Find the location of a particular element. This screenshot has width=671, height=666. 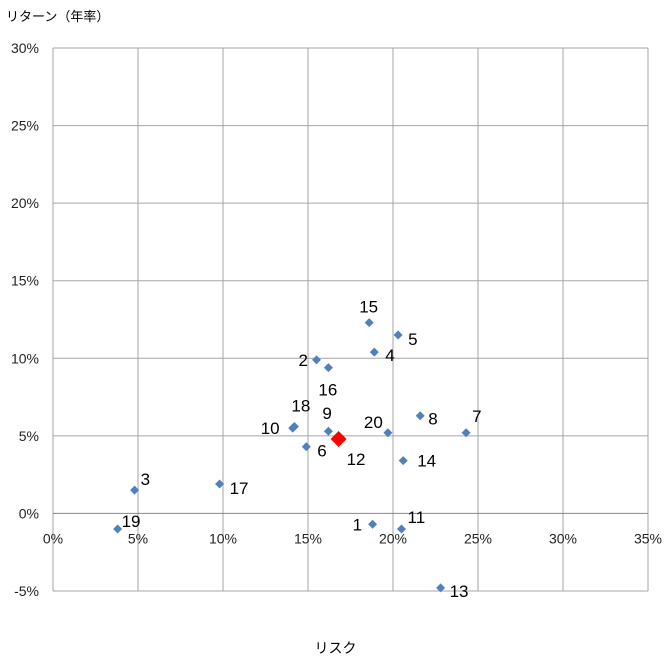

data-label-8: 8 is located at coordinates (432, 419).